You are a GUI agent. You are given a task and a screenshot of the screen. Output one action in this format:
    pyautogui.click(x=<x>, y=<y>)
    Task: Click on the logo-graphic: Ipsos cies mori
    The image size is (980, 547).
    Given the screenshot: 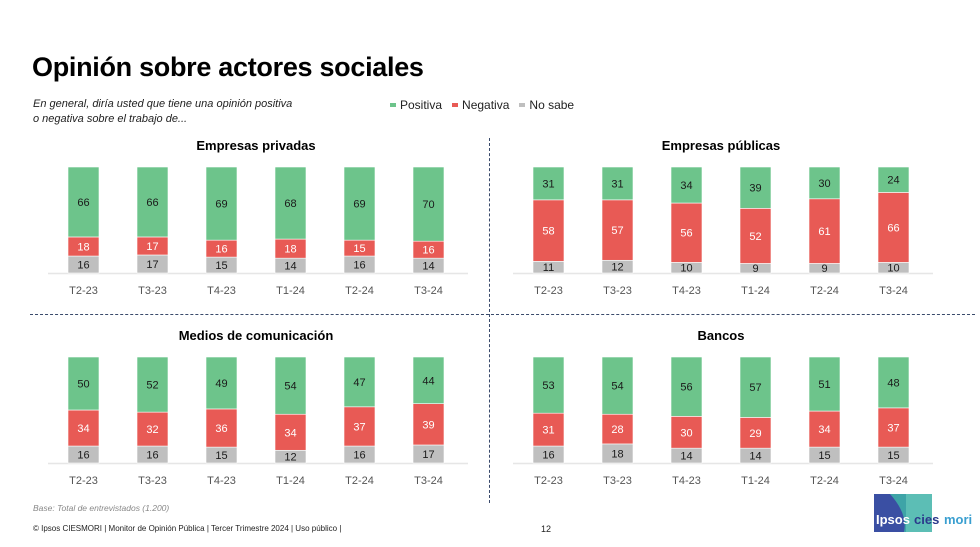 What is the action you would take?
    pyautogui.click(x=923, y=513)
    